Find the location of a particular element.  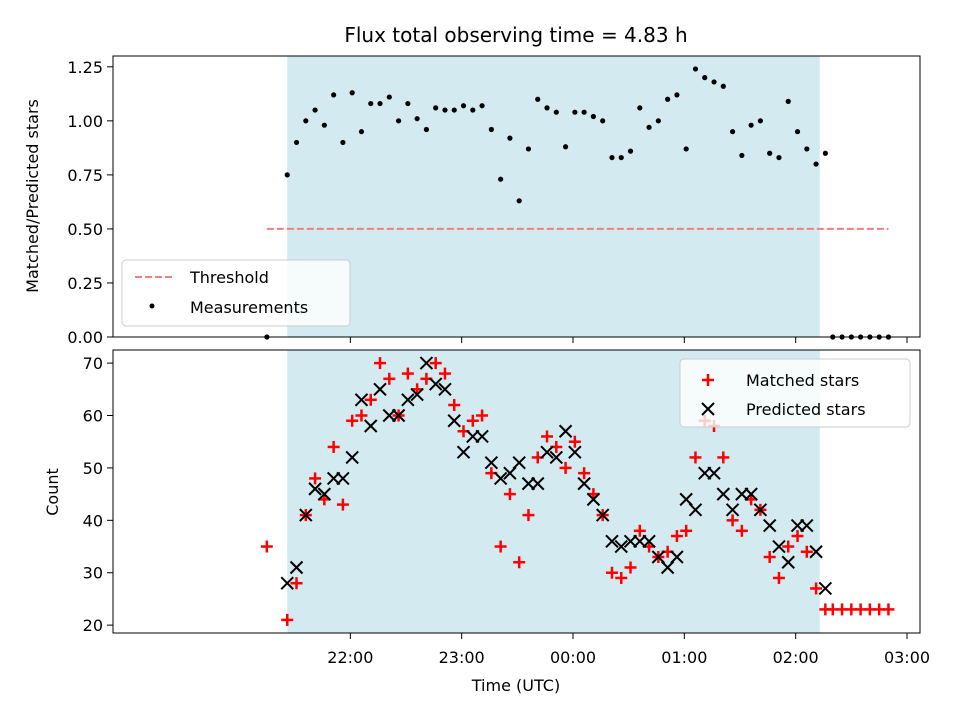

x-tick-label: 00:00 is located at coordinates (573, 657).